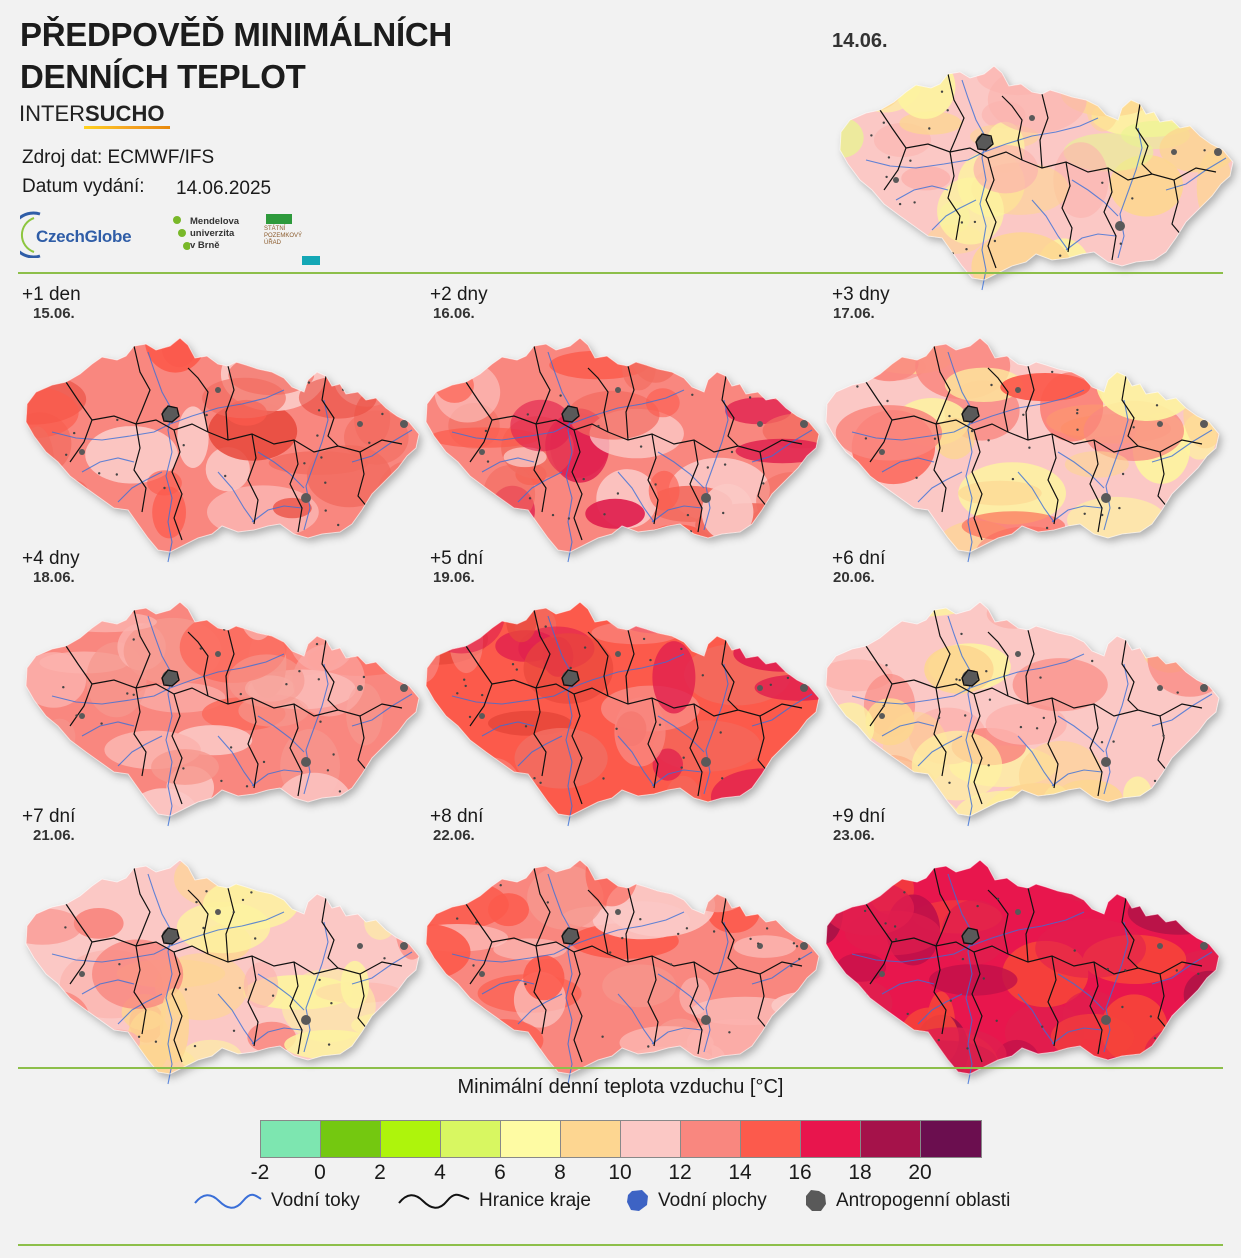 The width and height of the screenshot is (1241, 1258). What do you see at coordinates (459, 294) in the screenshot?
I see `forecast-offset: +2 dny` at bounding box center [459, 294].